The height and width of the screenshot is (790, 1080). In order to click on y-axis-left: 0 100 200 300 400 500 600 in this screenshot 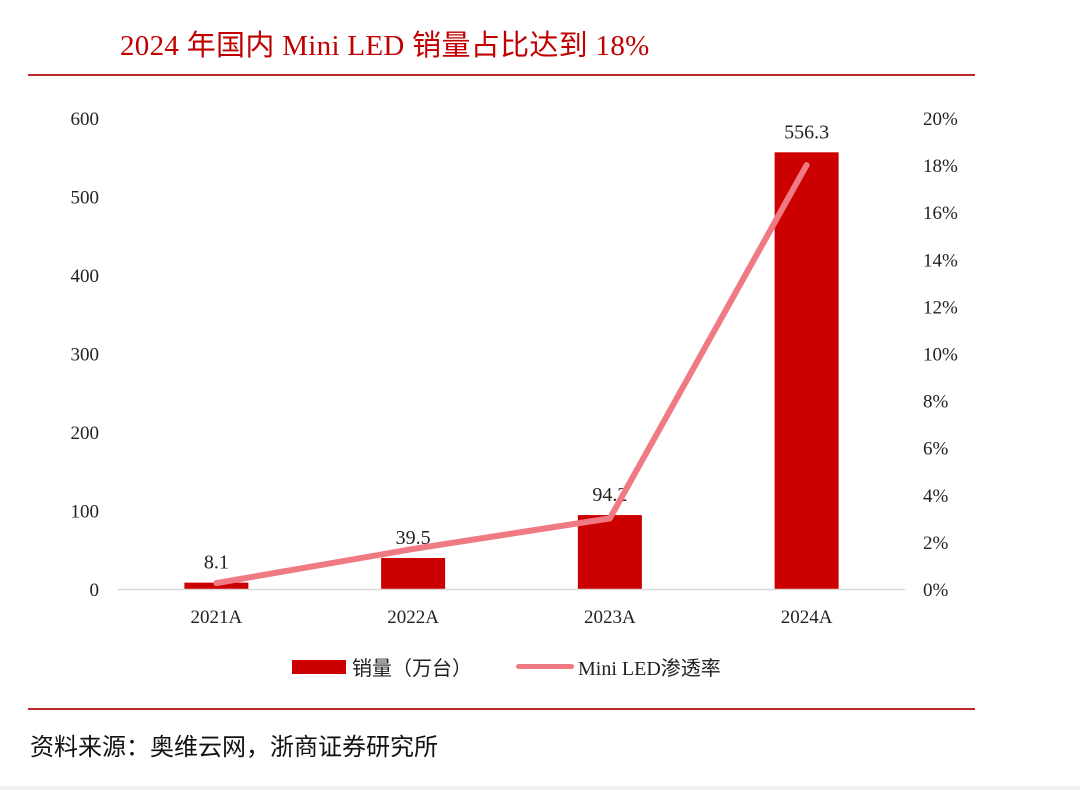, I will do `click(85, 355)`.